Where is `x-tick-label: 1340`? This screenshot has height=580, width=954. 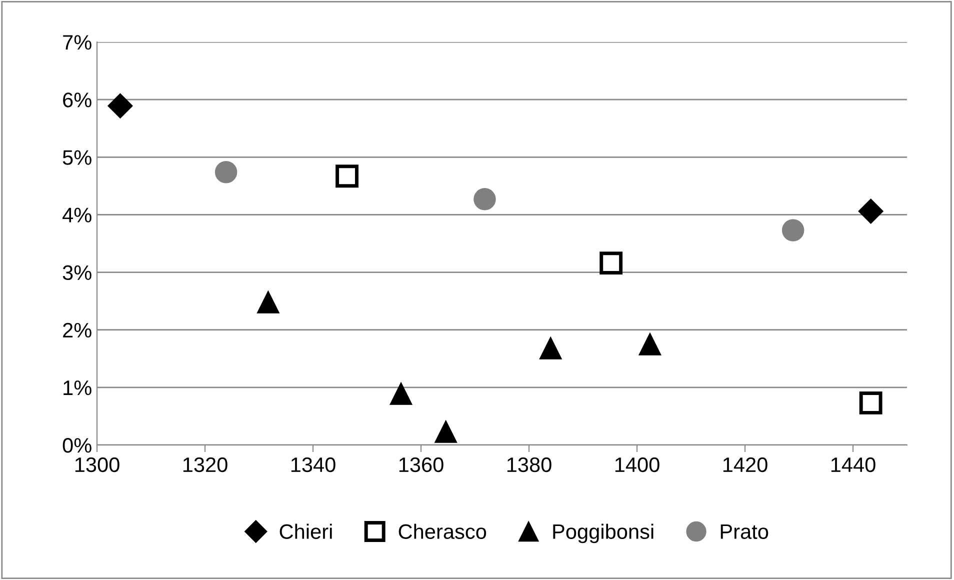 x-tick-label: 1340 is located at coordinates (313, 464).